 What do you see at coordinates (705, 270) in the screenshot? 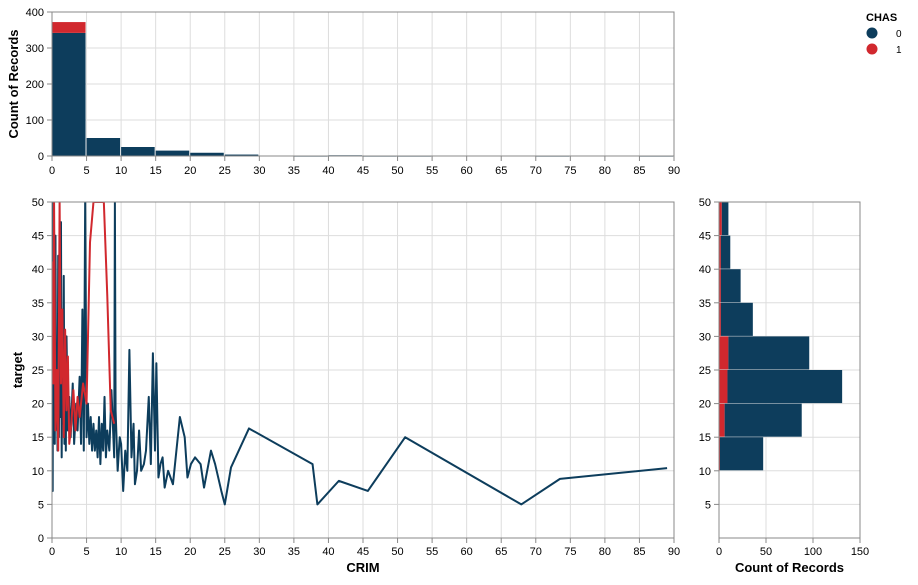
I see `right-y-tick-label: 40` at bounding box center [705, 270].